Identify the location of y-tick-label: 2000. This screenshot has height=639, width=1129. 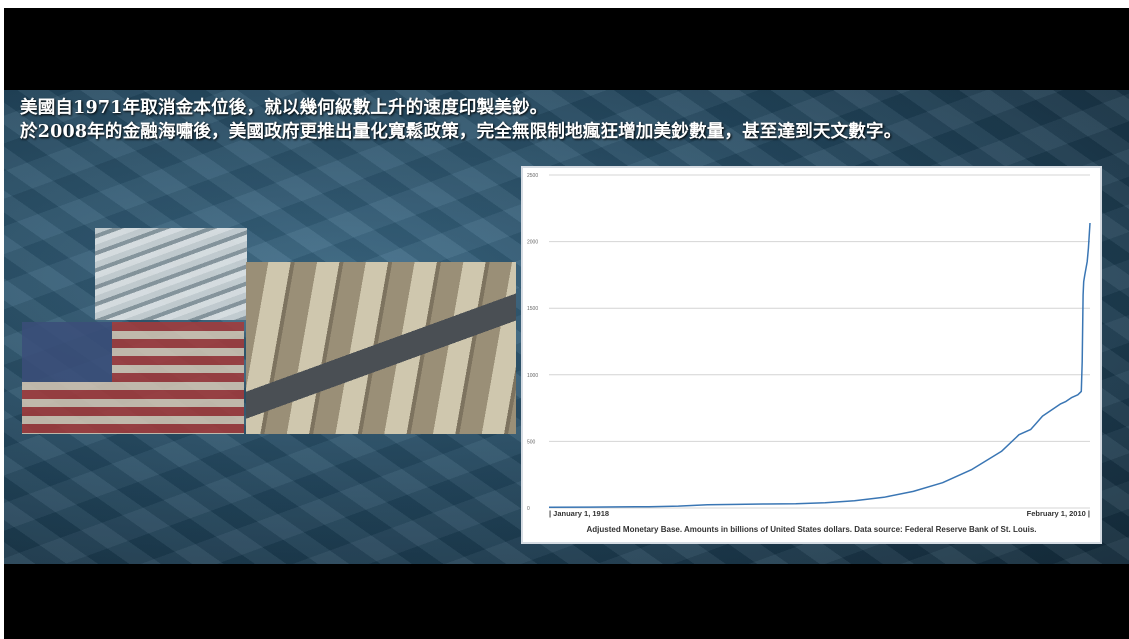
(532, 243).